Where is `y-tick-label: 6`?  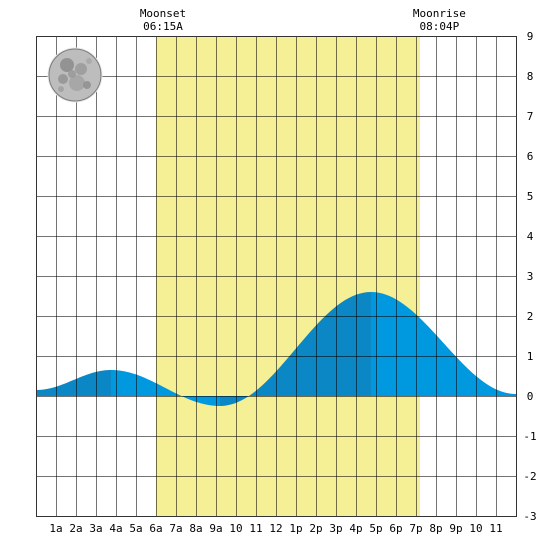
y-tick-label: 6 is located at coordinates (530, 156).